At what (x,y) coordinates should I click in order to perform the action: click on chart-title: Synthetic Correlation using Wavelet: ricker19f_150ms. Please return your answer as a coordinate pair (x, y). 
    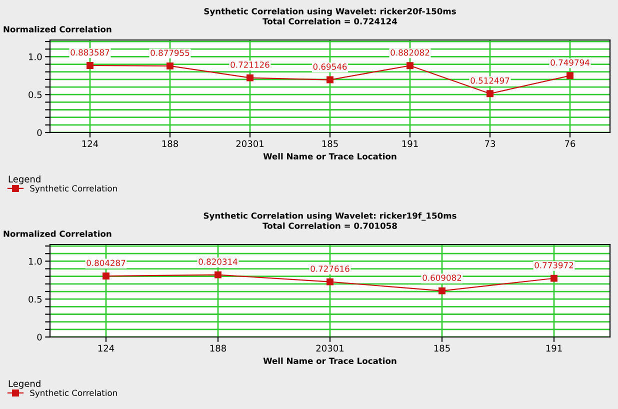
    Looking at the image, I should click on (330, 216).